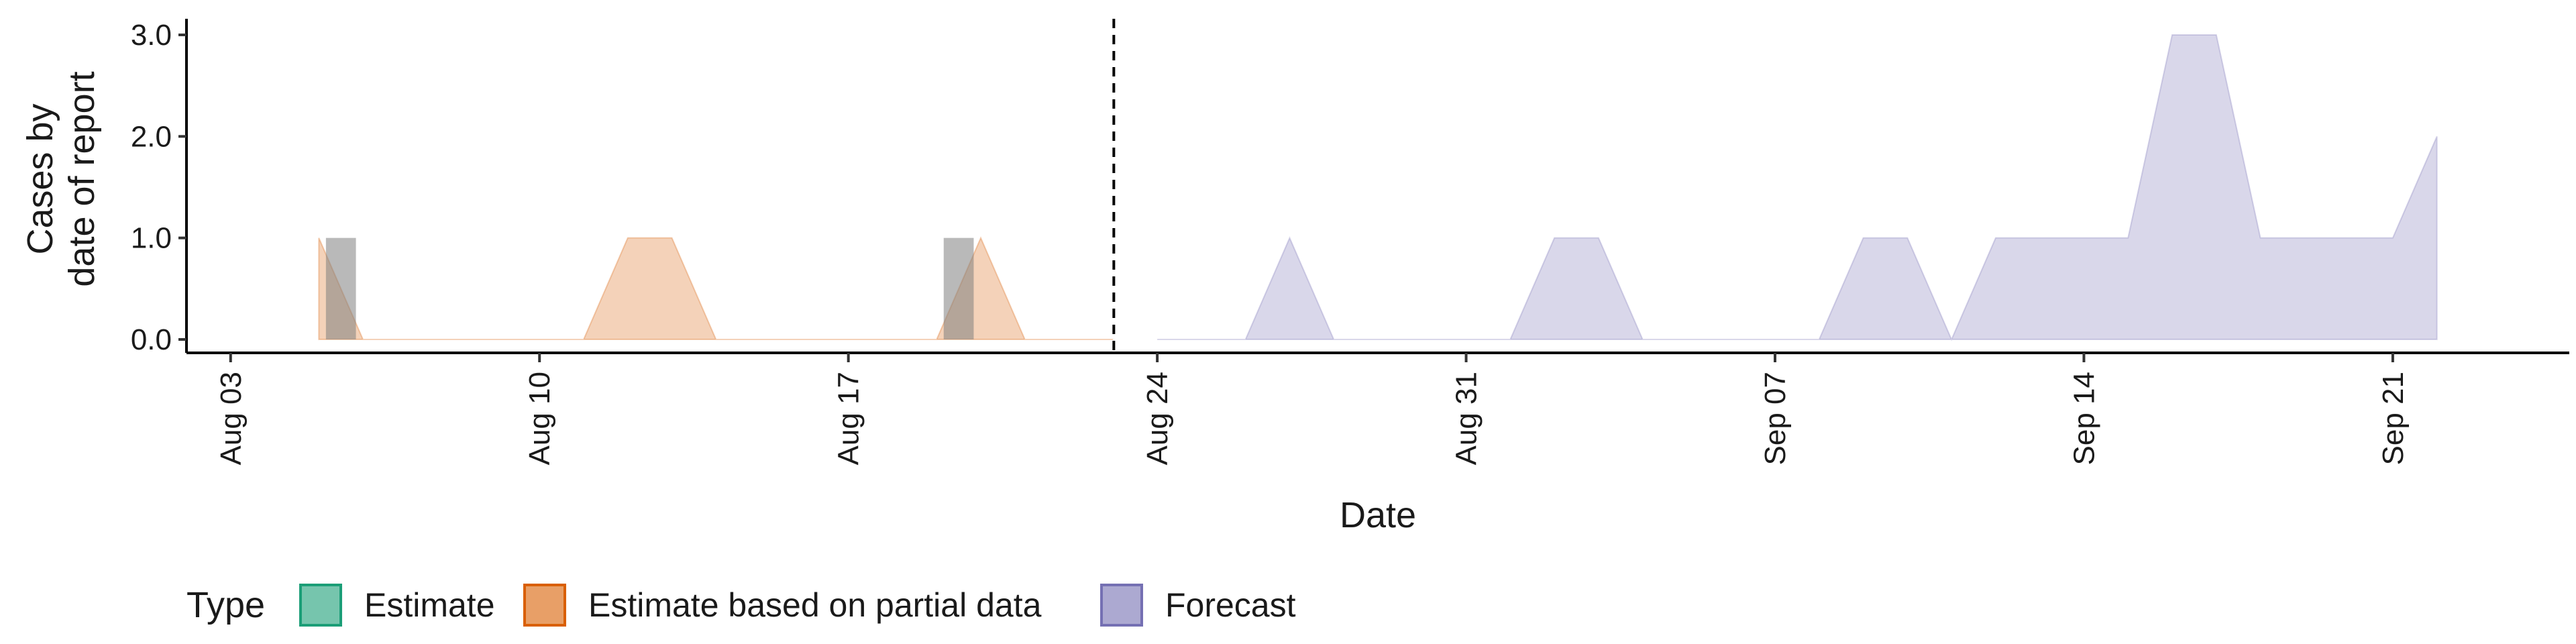  Describe the element at coordinates (40, 178) in the screenshot. I see `y-axis-title-line: Cases by` at that location.